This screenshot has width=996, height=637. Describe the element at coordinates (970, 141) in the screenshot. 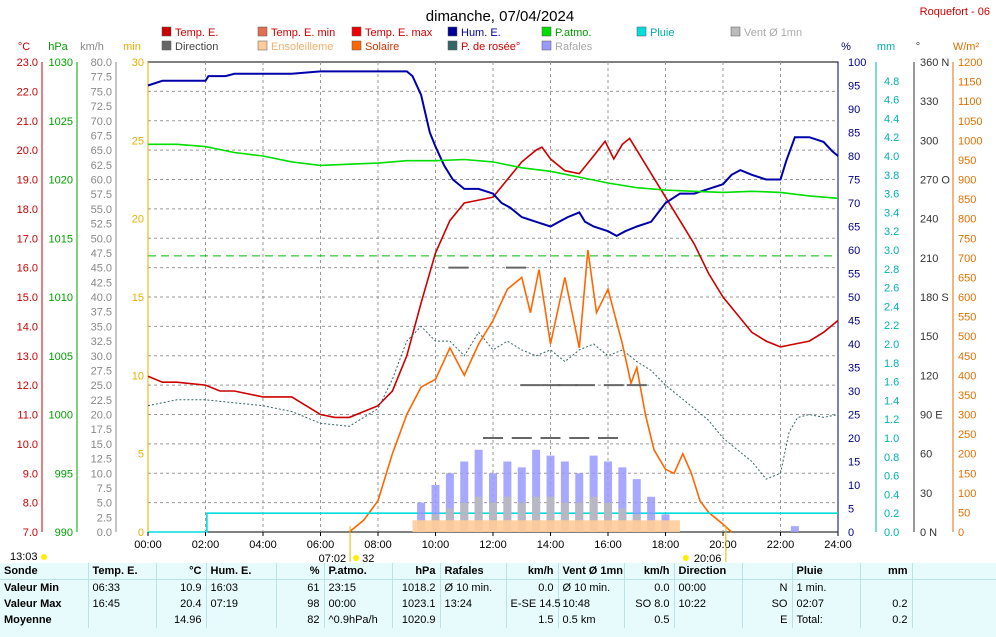

I see `axis-tick-label: 1000` at that location.